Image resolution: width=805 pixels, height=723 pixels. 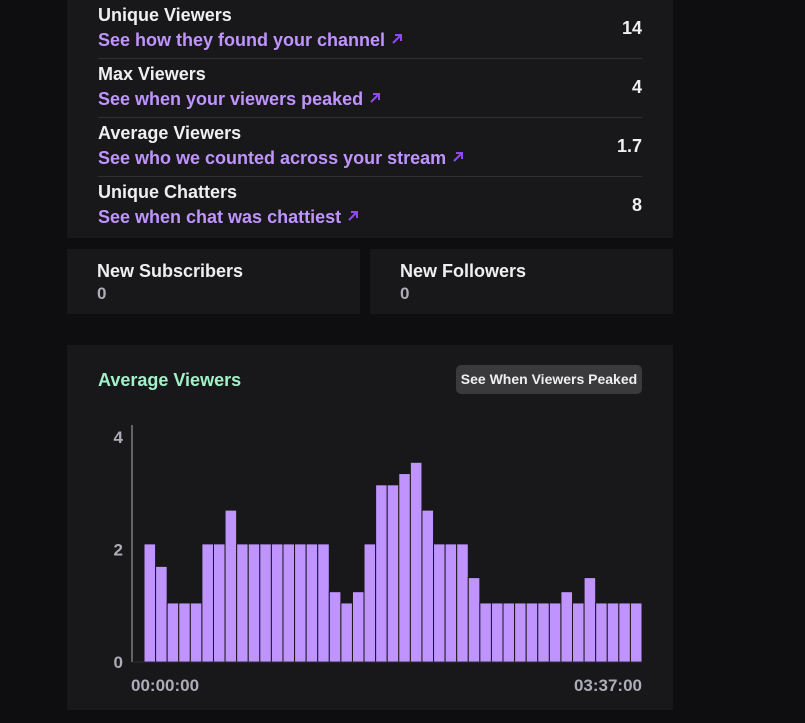 I want to click on stat-title: Average Viewers, so click(x=170, y=133).